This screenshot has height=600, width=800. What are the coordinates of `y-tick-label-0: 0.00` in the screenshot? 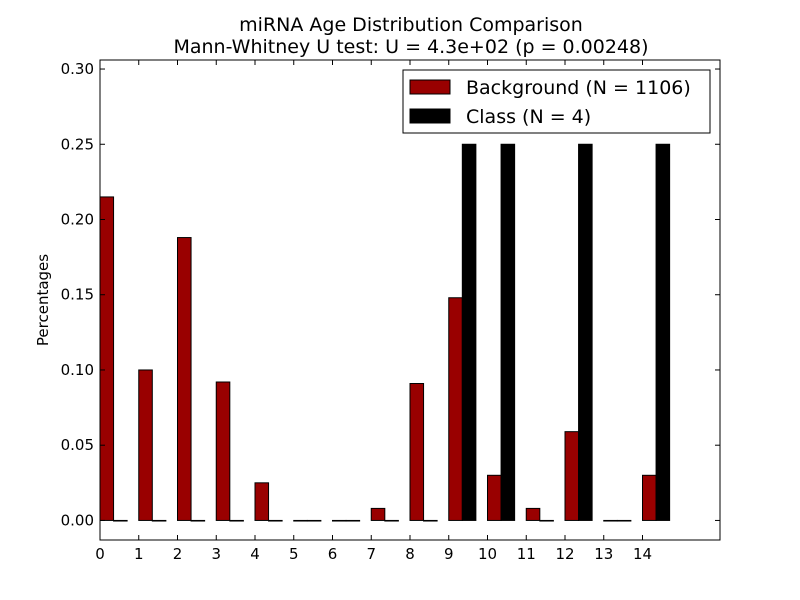 It's located at (77, 520).